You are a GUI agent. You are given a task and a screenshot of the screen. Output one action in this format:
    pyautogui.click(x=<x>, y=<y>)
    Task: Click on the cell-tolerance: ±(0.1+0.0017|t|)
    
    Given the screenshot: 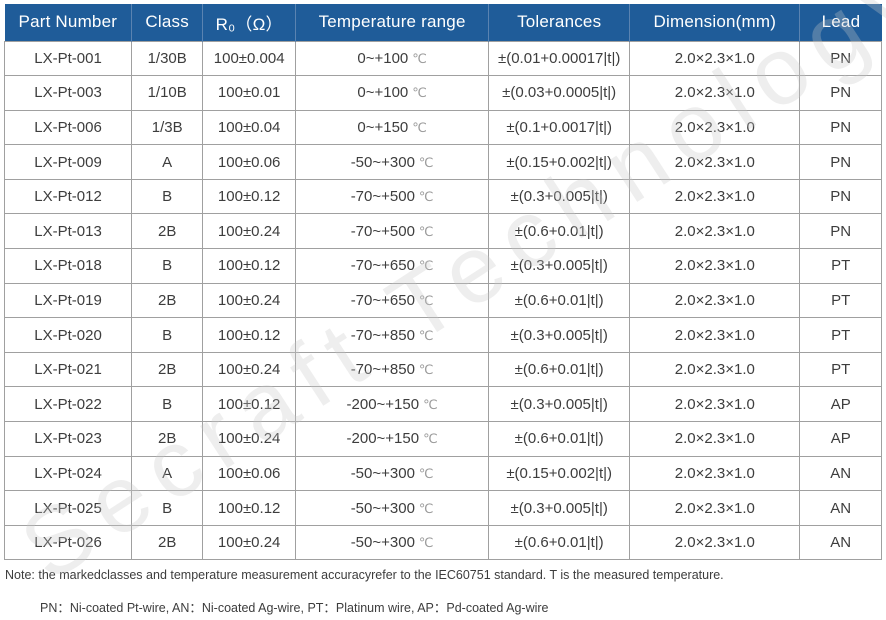 What is the action you would take?
    pyautogui.click(x=559, y=127)
    